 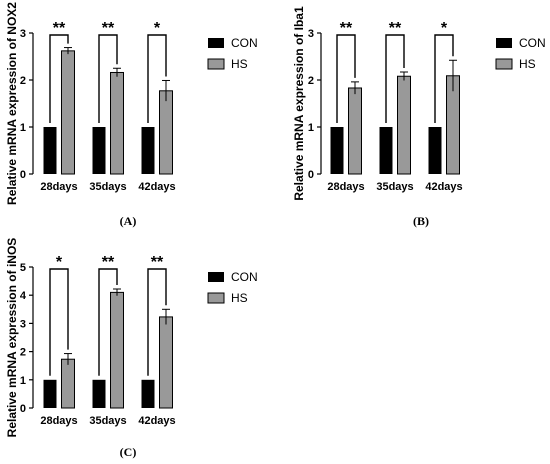 What do you see at coordinates (299, 103) in the screenshot?
I see `y-axis-title: Relative mRNA expression of Iba1` at bounding box center [299, 103].